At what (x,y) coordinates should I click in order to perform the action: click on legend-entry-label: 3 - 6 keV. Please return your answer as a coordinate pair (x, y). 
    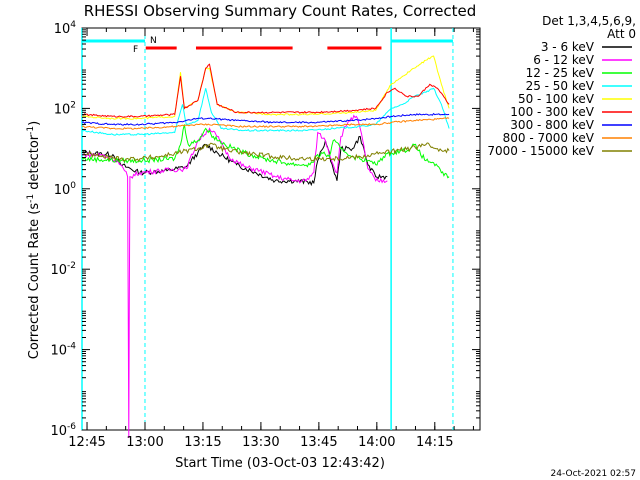
    Looking at the image, I should click on (568, 47).